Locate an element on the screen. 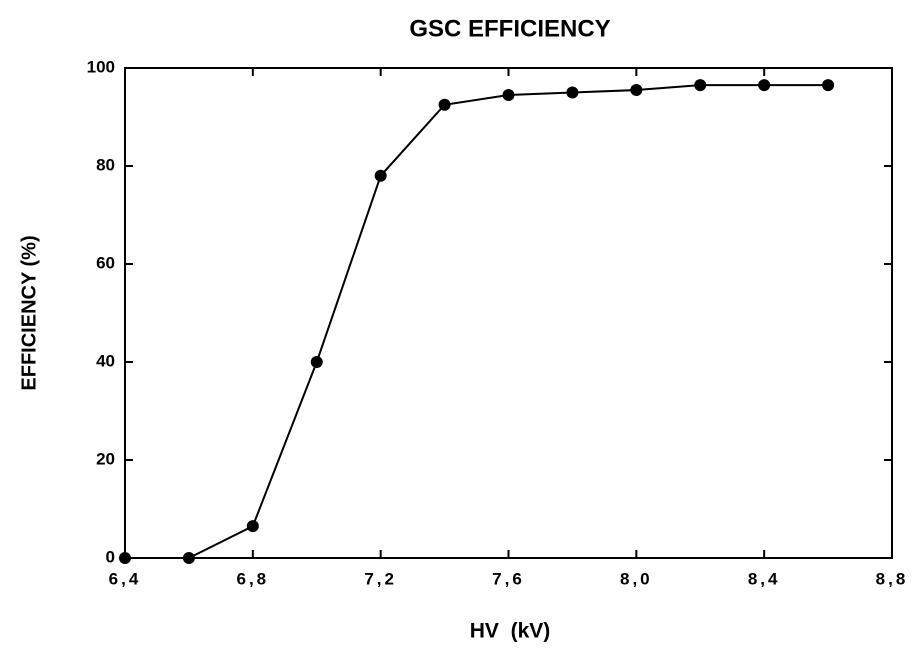 The height and width of the screenshot is (654, 918). y-tick-label: 40 is located at coordinates (105, 360).